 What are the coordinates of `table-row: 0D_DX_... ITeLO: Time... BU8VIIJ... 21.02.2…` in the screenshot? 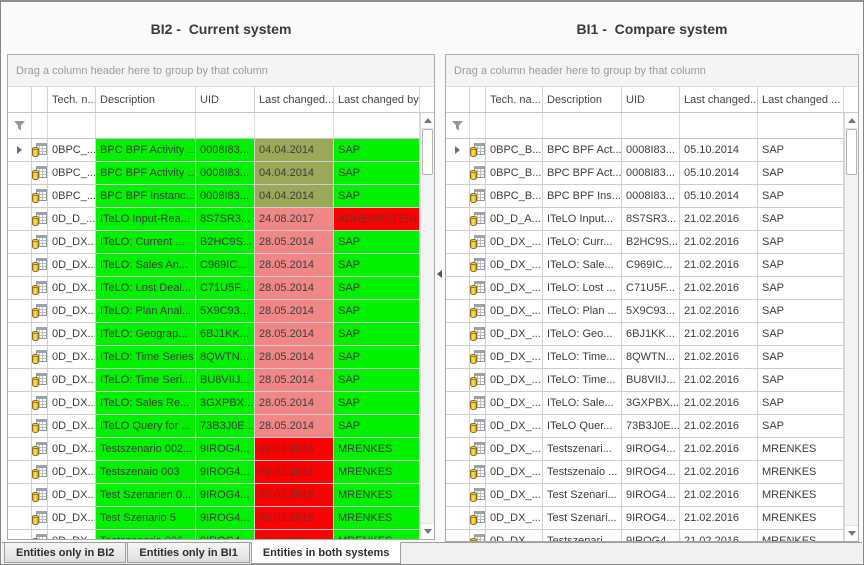 It's located at (645, 380).